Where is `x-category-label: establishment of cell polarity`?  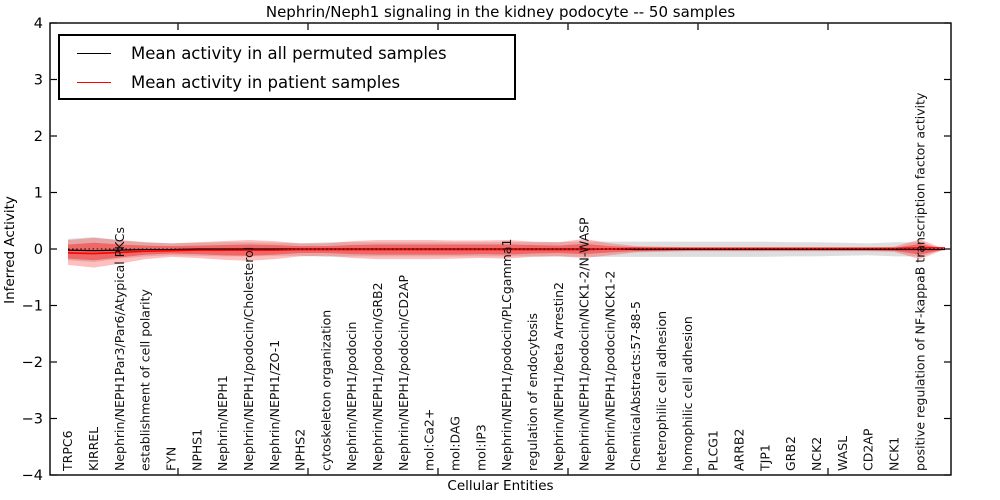
x-category-label: establishment of cell polarity is located at coordinates (145, 380).